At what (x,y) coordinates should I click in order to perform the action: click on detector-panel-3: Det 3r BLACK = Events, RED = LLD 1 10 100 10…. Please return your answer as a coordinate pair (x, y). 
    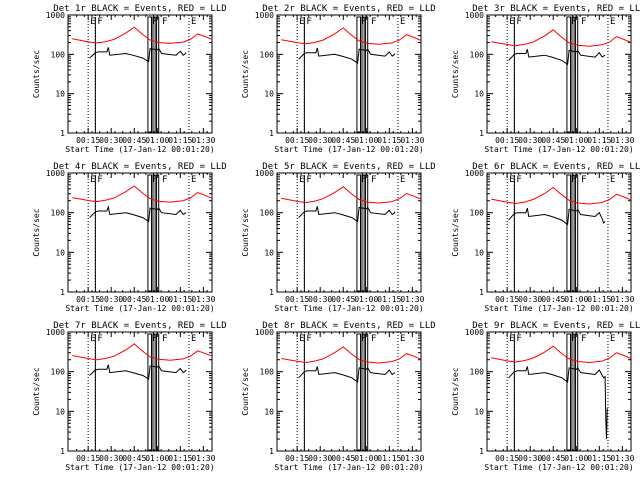
    Looking at the image, I should click on (545, 79).